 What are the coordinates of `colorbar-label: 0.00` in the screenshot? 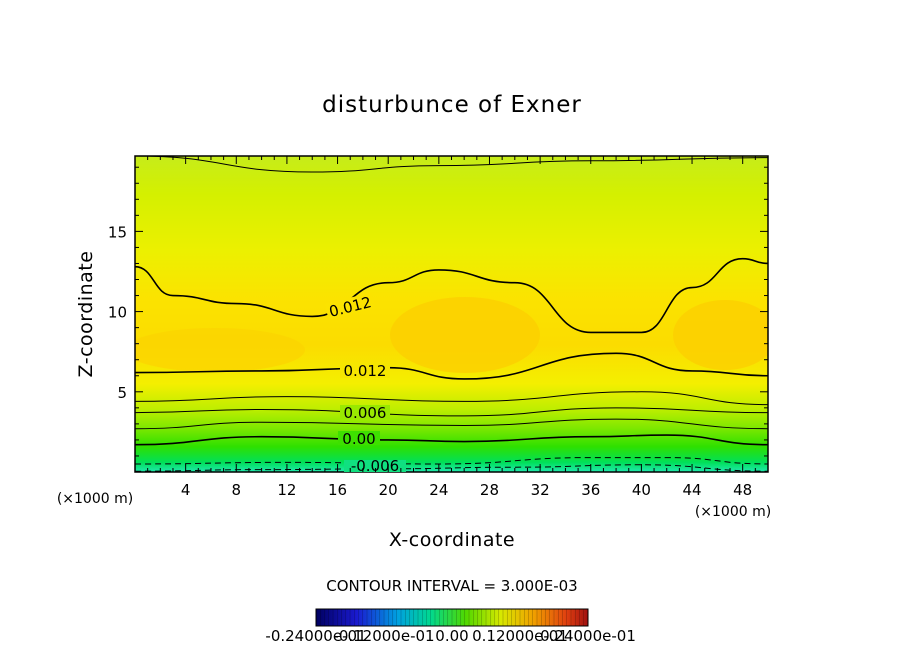 It's located at (451, 636).